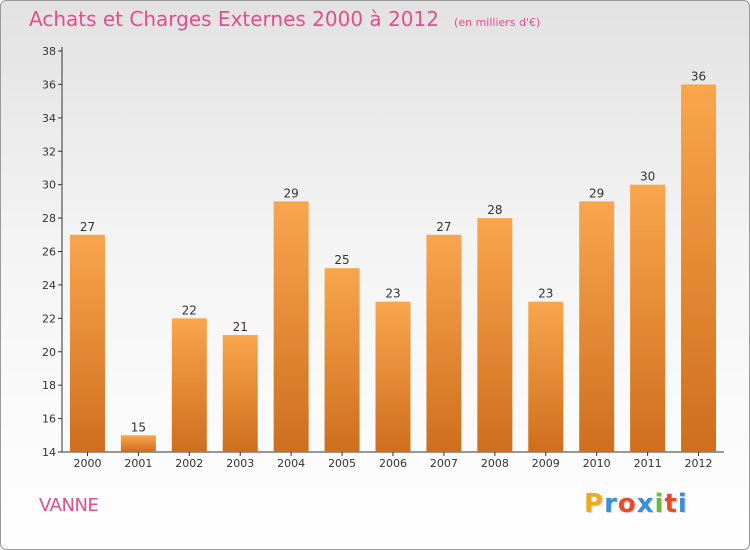  Describe the element at coordinates (699, 463) in the screenshot. I see `x-tick-label: 2012` at that location.